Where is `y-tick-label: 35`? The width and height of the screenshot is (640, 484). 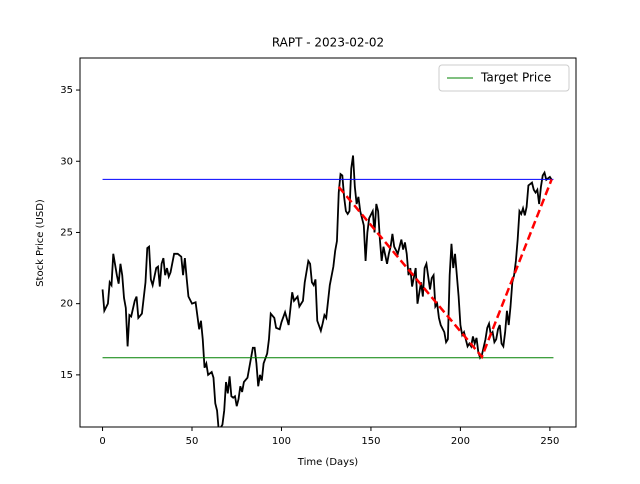
y-tick-label: 35 is located at coordinates (66, 90).